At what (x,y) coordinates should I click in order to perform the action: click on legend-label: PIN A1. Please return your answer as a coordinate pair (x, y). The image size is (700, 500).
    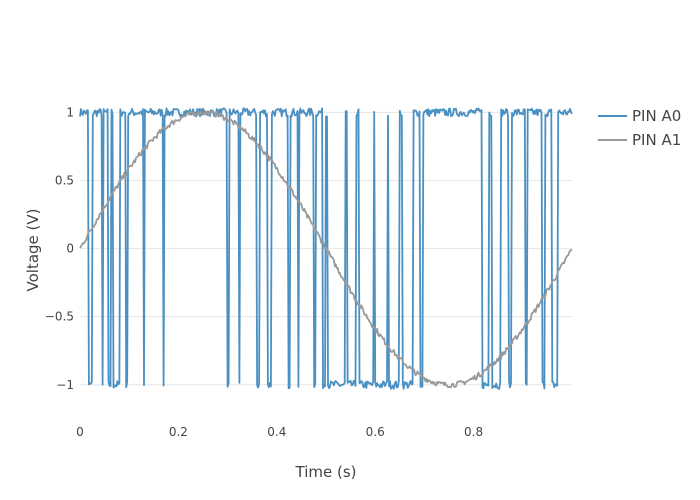
    Looking at the image, I should click on (656, 140).